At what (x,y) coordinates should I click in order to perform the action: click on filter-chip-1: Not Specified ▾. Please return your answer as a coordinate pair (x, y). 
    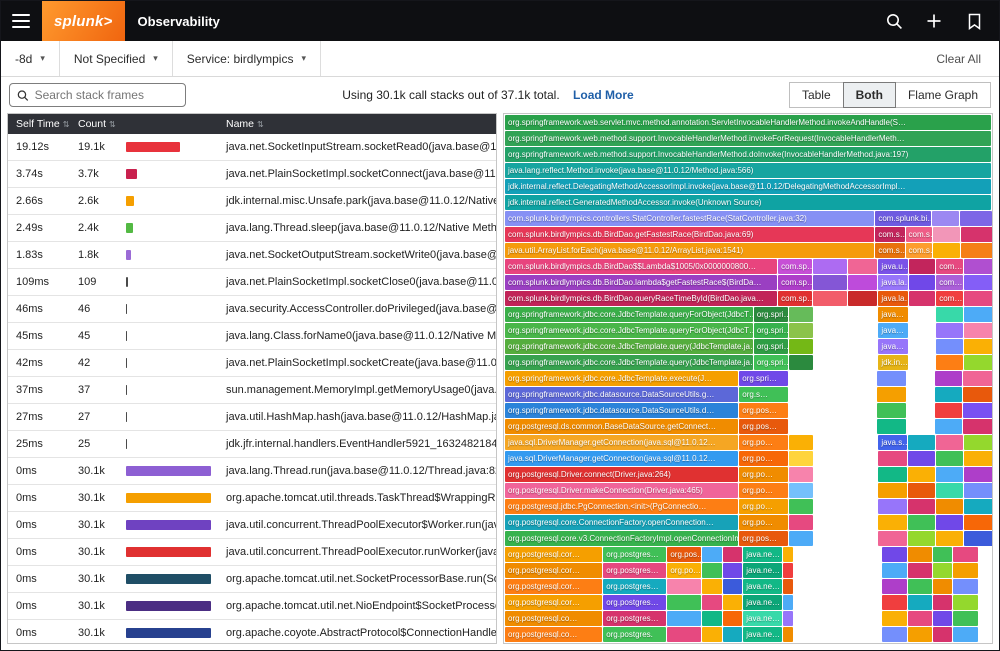
    Looking at the image, I should click on (116, 58).